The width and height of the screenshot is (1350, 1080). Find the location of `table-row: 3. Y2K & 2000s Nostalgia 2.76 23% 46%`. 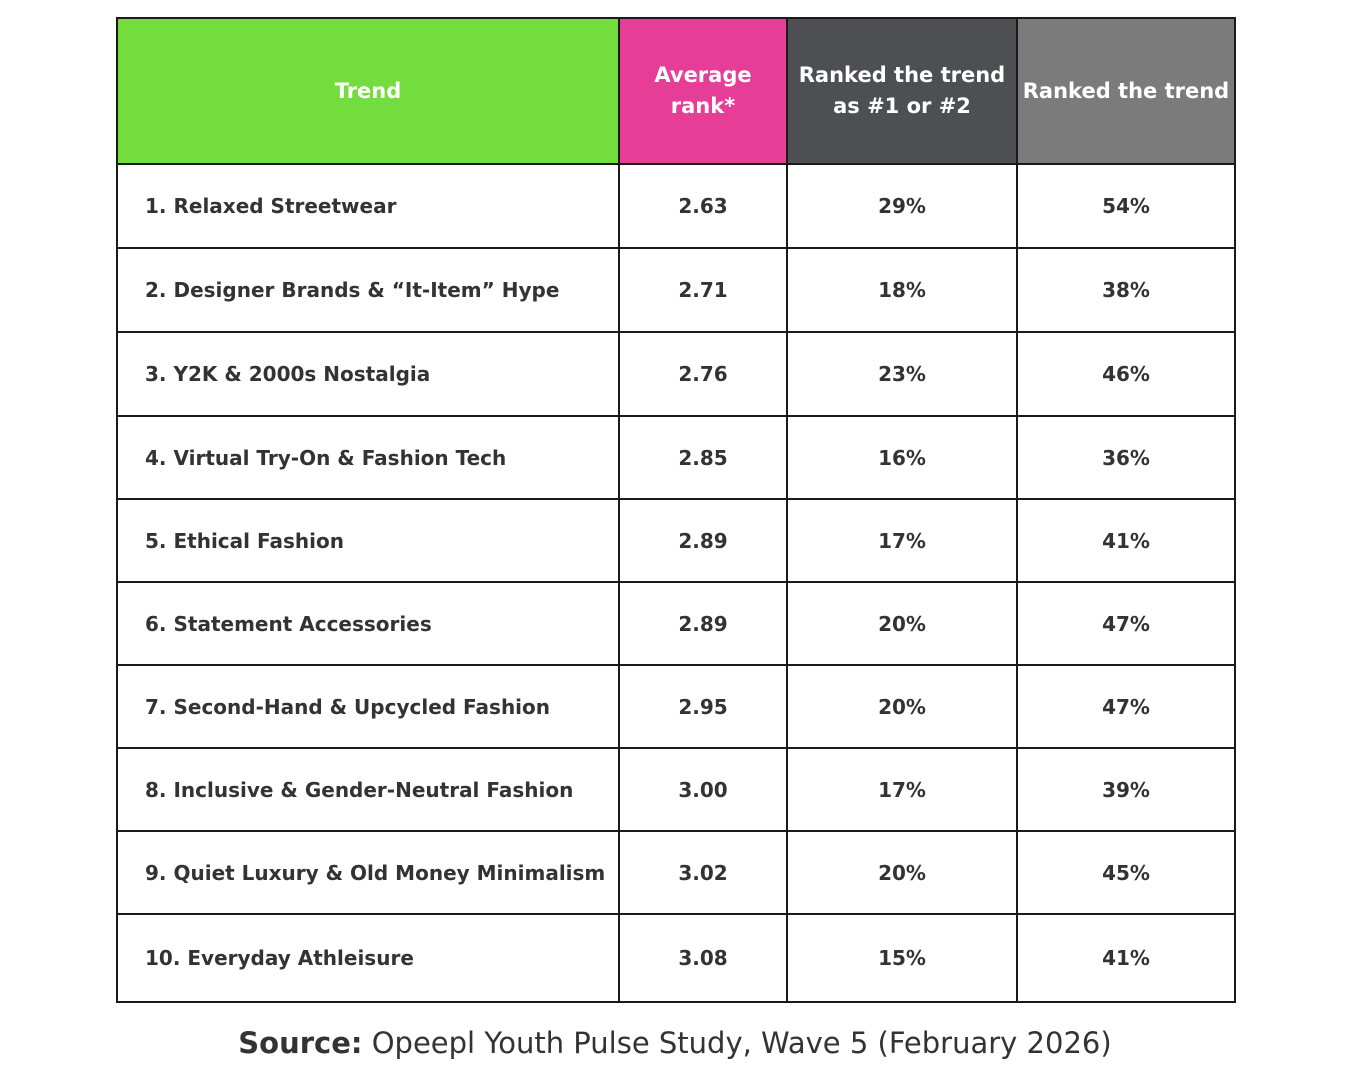

table-row: 3. Y2K & 2000s Nostalgia 2.76 23% 46% is located at coordinates (676, 374).